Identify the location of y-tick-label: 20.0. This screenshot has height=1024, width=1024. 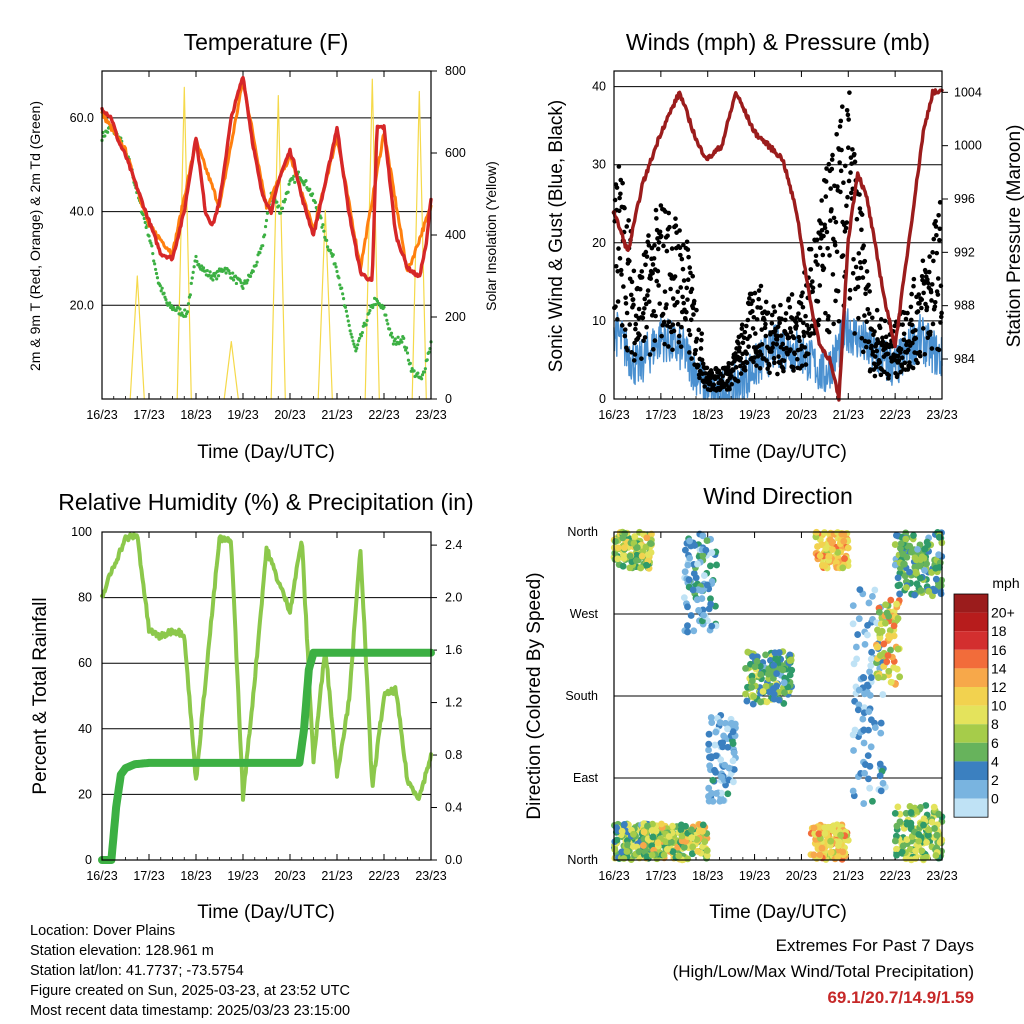
(82, 305).